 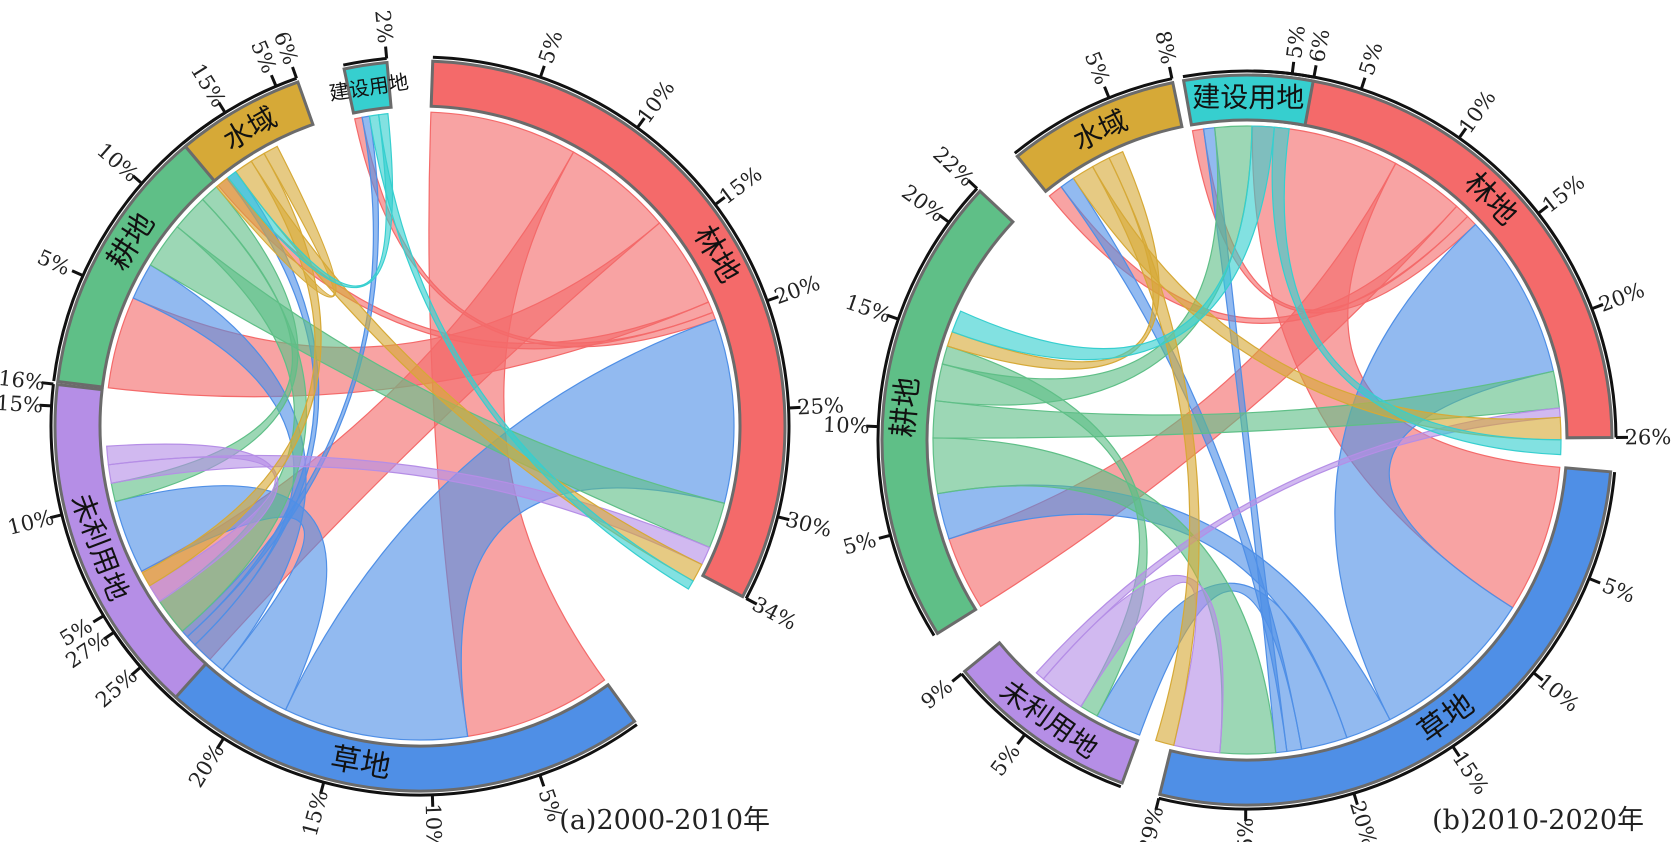 What do you see at coordinates (741, 185) in the screenshot?
I see `tick-label-forest: 15%` at bounding box center [741, 185].